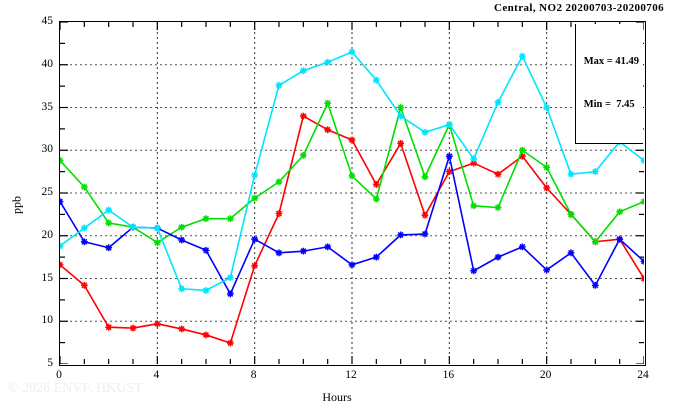  I want to click on y-tick-label: 30, so click(47, 149).